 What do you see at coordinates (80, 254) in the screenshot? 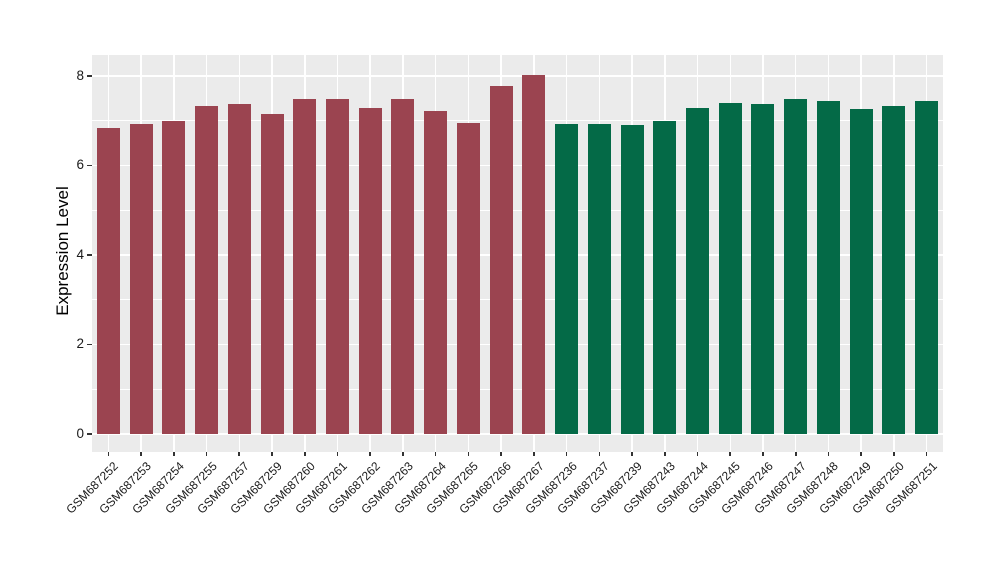
I see `y-tick-label: 4` at bounding box center [80, 254].